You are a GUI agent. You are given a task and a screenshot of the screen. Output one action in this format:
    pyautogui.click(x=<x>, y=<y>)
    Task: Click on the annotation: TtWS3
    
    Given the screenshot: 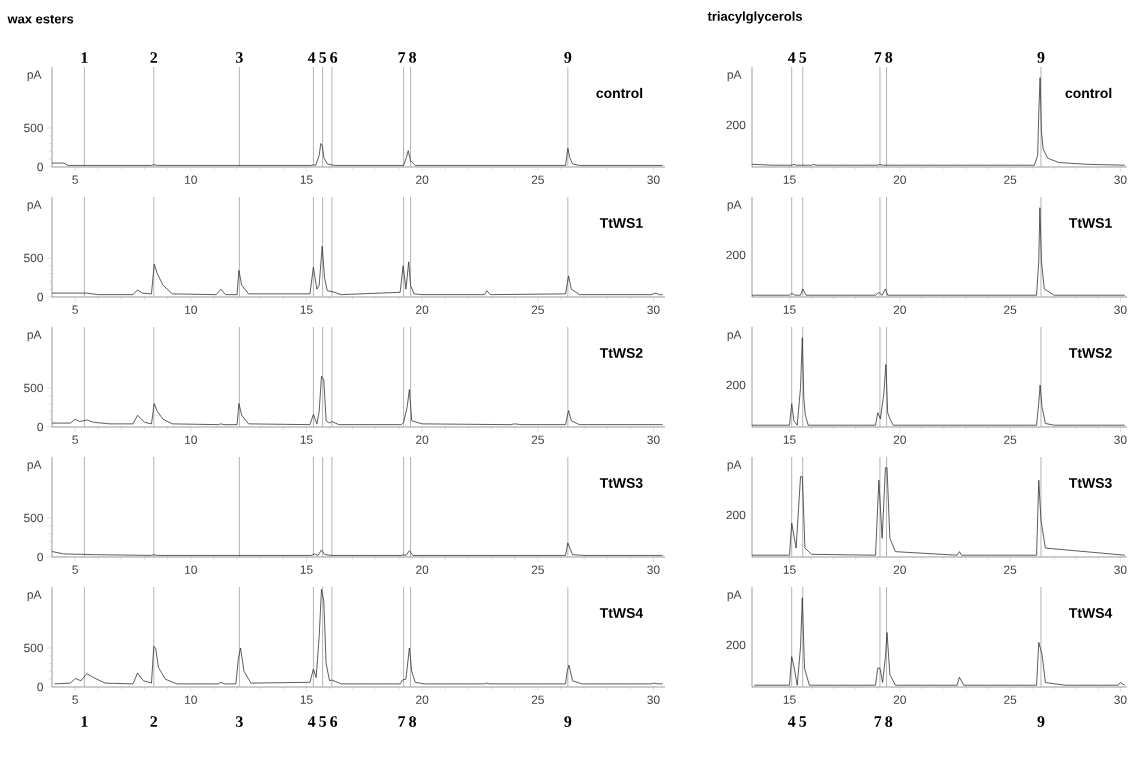 What is the action you would take?
    pyautogui.click(x=621, y=483)
    